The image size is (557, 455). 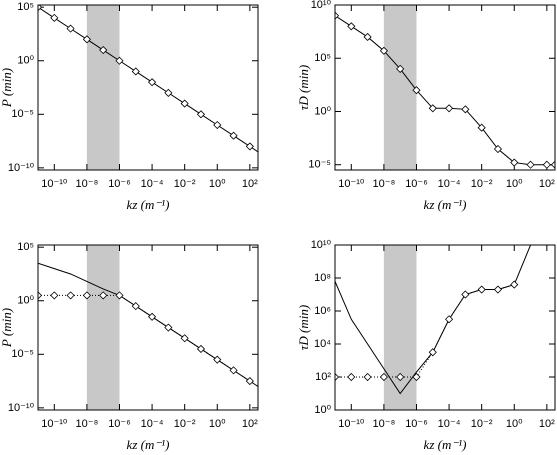 What do you see at coordinates (322, 278) in the screenshot?
I see `y-tick-label: 10⁸` at bounding box center [322, 278].